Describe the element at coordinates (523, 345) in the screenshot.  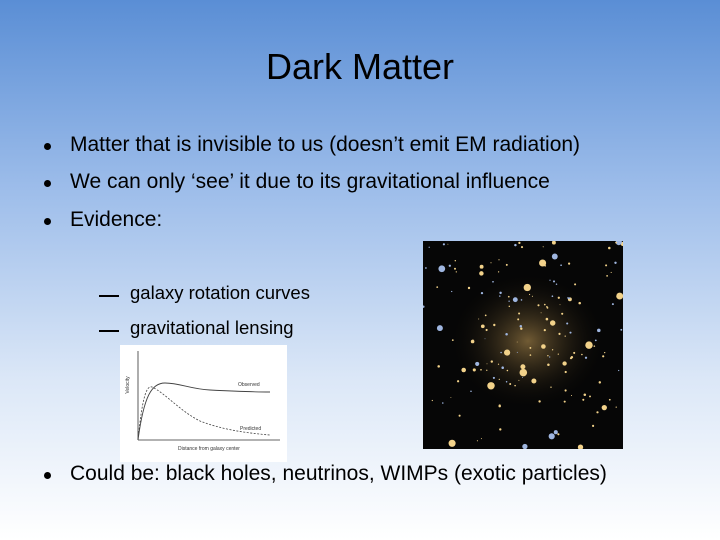
I see `stars` at that location.